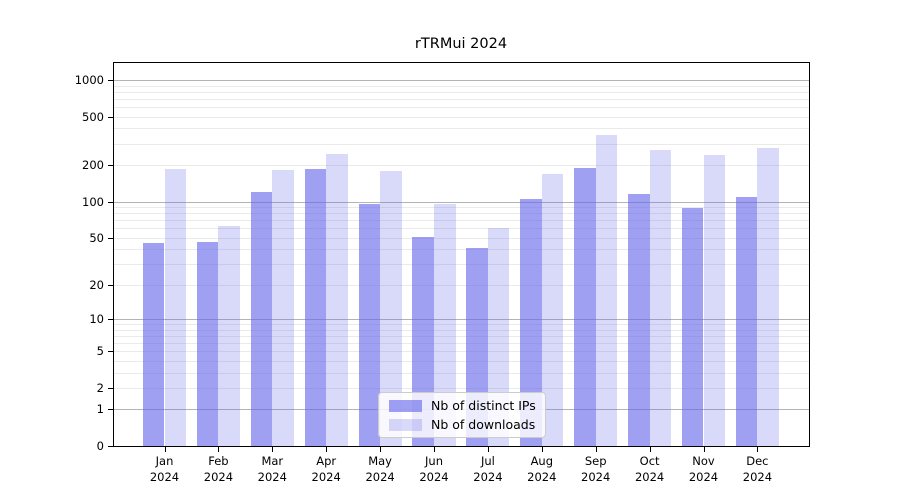 This screenshot has width=900, height=500. What do you see at coordinates (746, 321) in the screenshot?
I see `bar-distinct-ips-dec` at bounding box center [746, 321].